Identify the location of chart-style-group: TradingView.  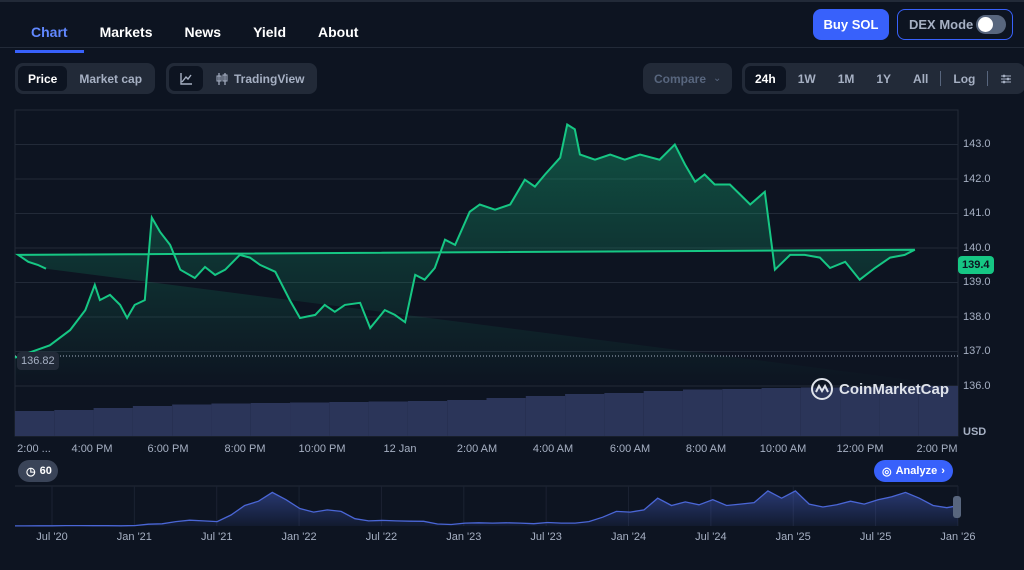
(242, 78).